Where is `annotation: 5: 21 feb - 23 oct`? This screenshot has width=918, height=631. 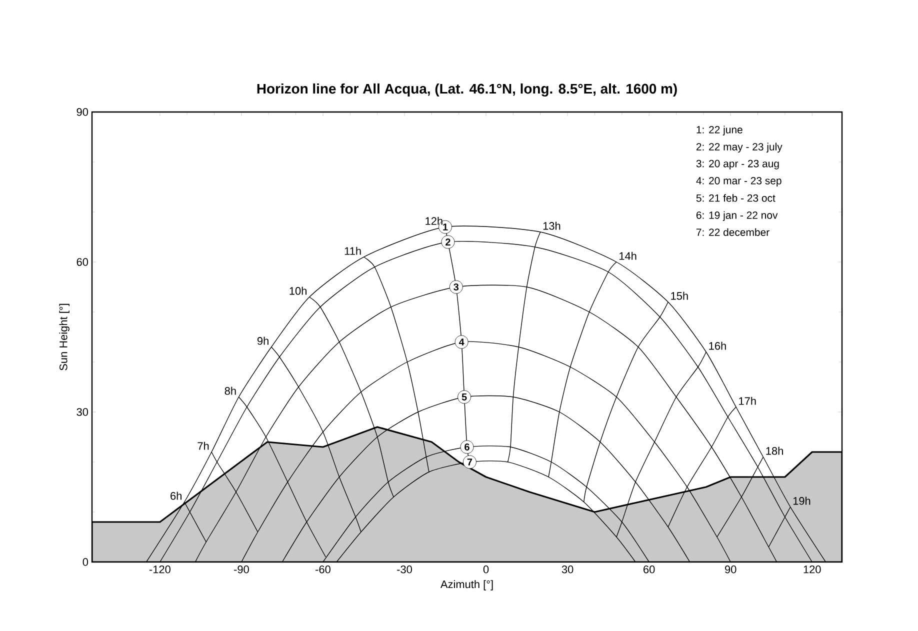
annotation: 5: 21 feb - 23 oct is located at coordinates (736, 198).